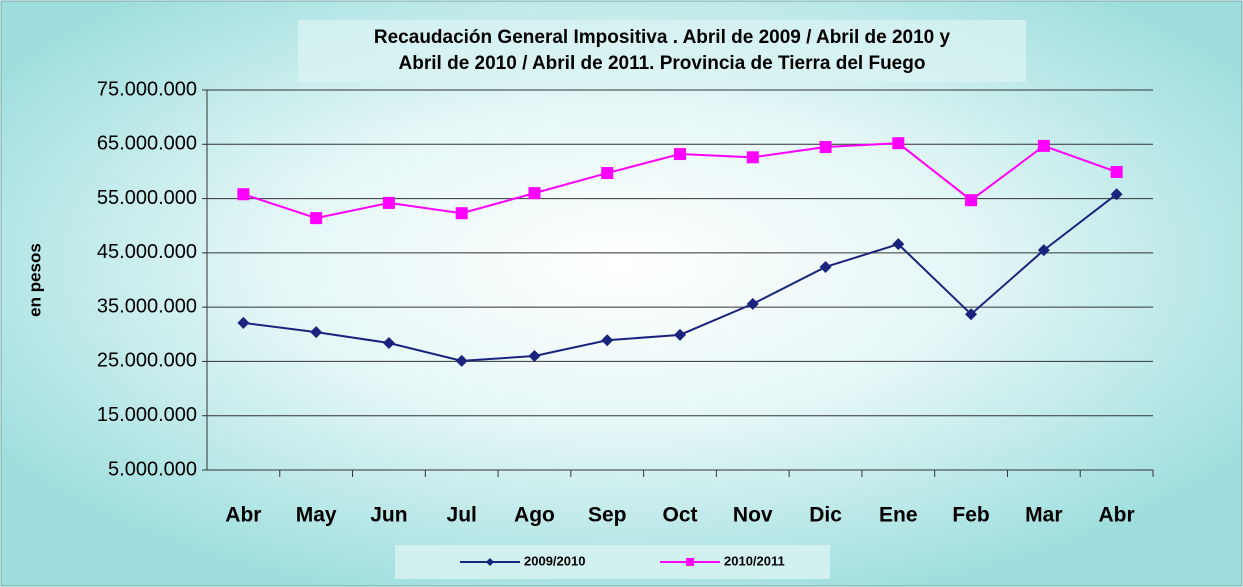 The height and width of the screenshot is (587, 1243). I want to click on y-tick-label: 35.000.000, so click(147, 306).